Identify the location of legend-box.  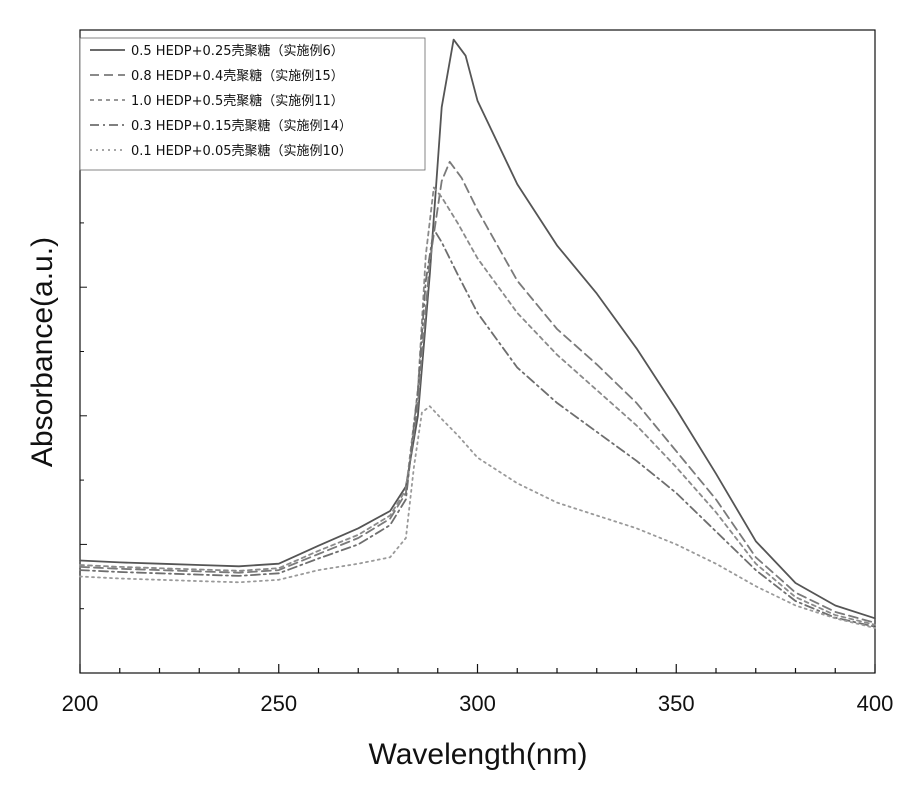
(252, 104).